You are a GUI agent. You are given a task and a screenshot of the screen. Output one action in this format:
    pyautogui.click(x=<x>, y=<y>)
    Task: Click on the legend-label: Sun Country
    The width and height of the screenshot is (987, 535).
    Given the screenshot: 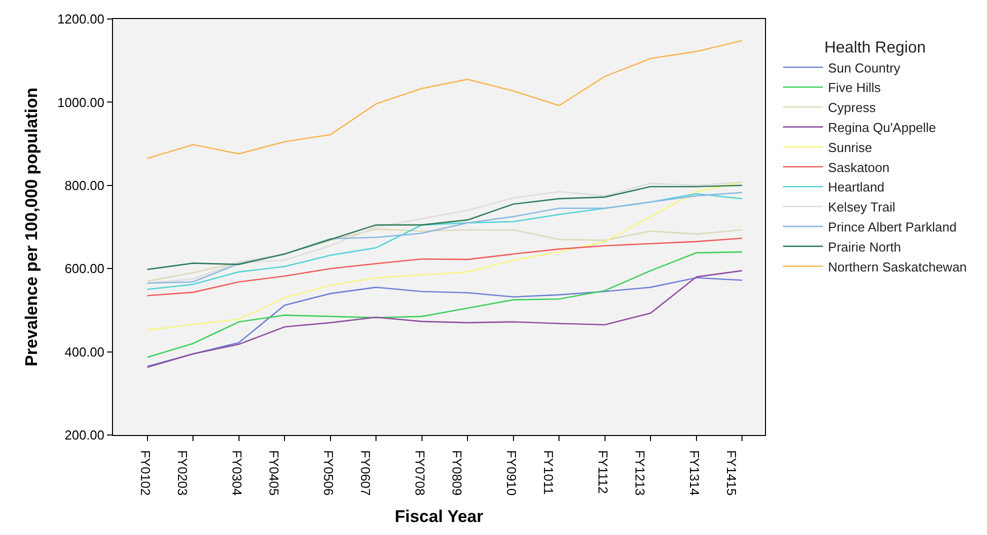 What is the action you would take?
    pyautogui.click(x=864, y=68)
    